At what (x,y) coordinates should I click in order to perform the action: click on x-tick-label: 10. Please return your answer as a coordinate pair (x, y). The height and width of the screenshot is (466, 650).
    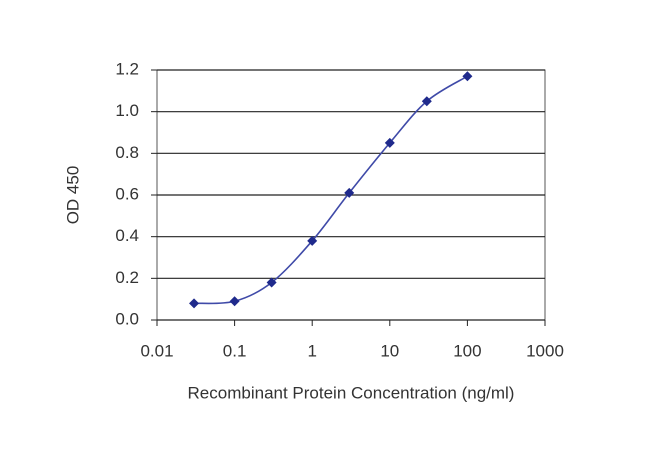
    Looking at the image, I should click on (389, 350).